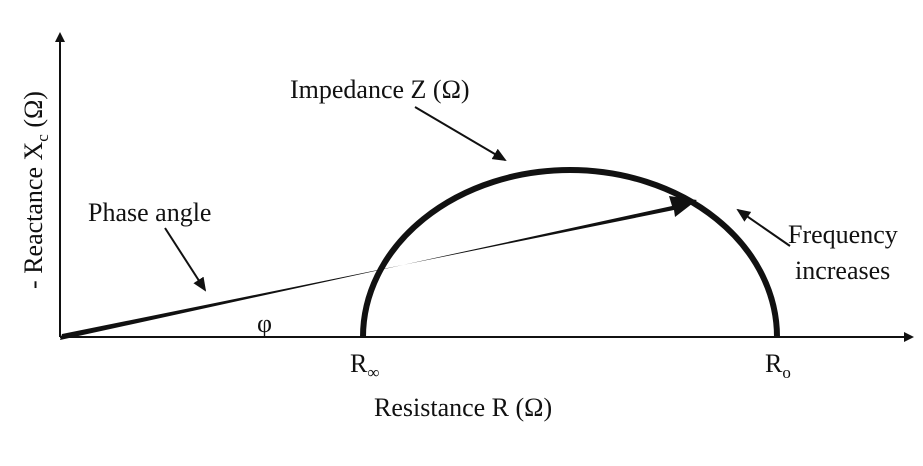 The width and height of the screenshot is (923, 466). Describe the element at coordinates (33, 112) in the screenshot. I see `label-unit: (Ω)` at that location.